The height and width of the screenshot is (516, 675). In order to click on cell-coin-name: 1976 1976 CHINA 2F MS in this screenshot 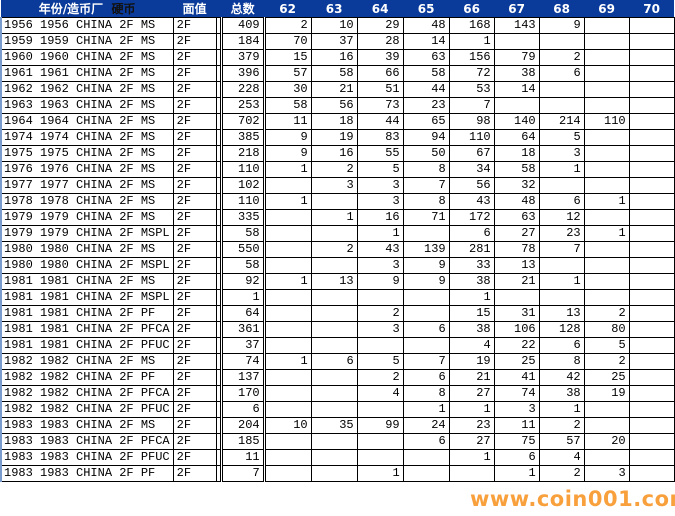, I will do `click(87, 169)`.